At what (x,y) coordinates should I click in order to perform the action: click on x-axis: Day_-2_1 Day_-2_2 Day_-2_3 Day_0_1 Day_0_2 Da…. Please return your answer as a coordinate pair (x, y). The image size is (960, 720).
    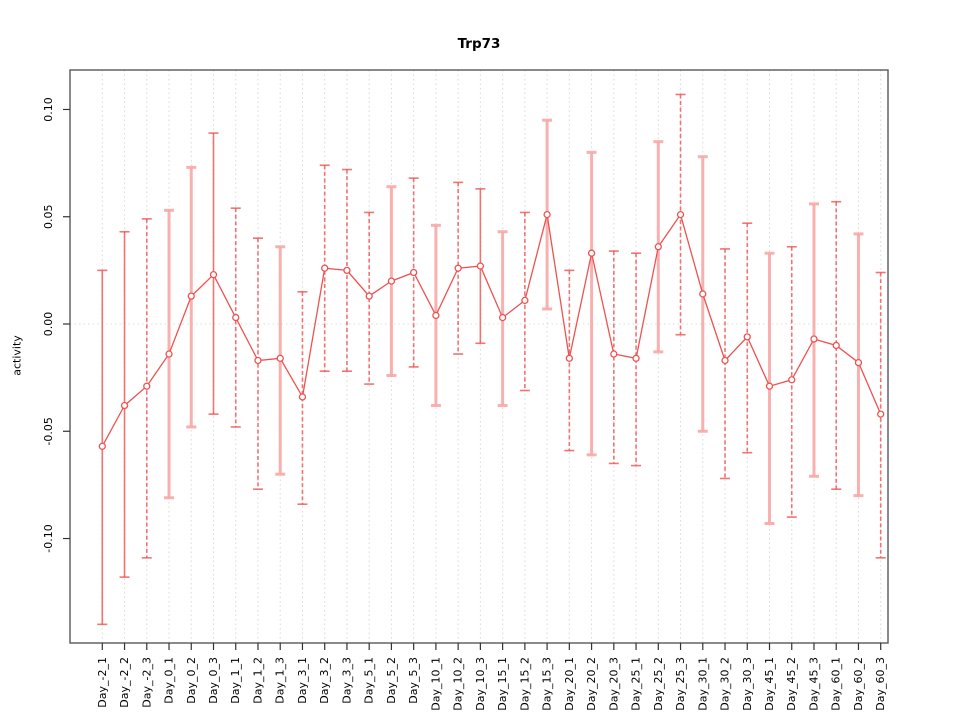
    Looking at the image, I should click on (491, 677).